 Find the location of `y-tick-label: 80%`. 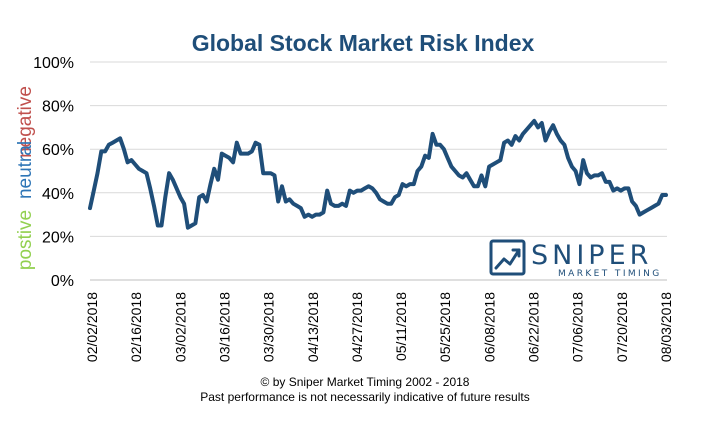

y-tick-label: 80% is located at coordinates (58, 107).